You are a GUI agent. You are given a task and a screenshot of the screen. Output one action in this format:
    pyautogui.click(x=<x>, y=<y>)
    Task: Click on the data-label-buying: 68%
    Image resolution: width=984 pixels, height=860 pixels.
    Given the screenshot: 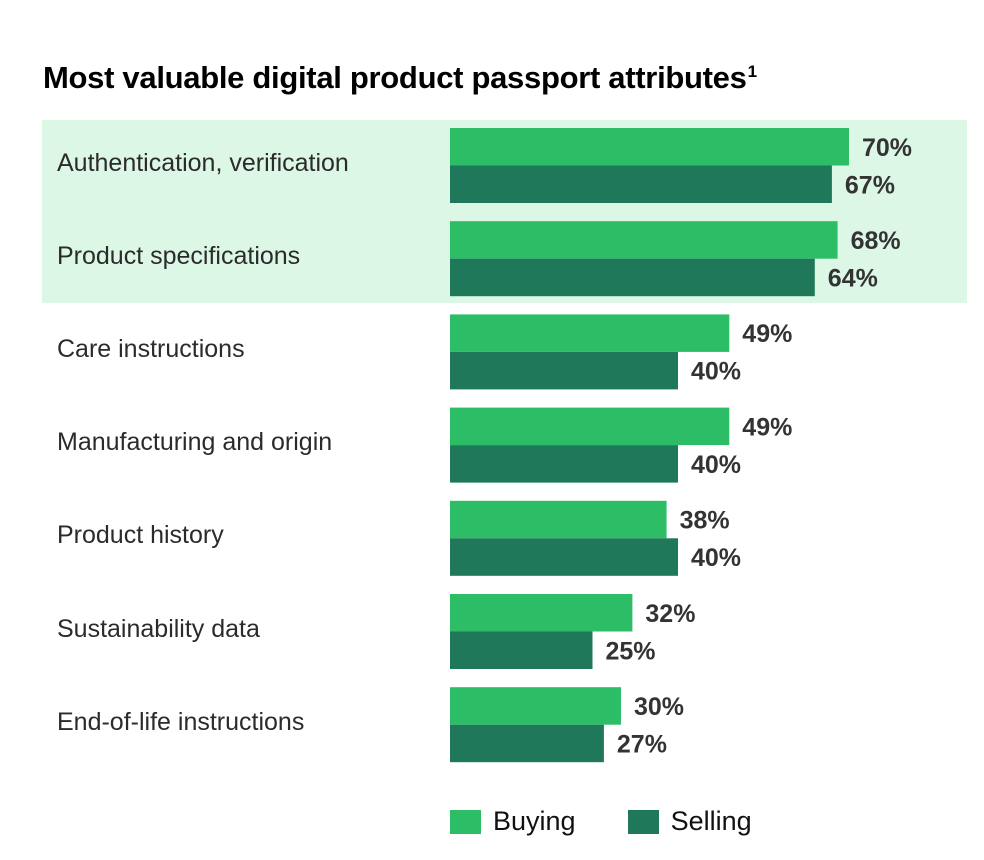 What is the action you would take?
    pyautogui.click(x=876, y=241)
    